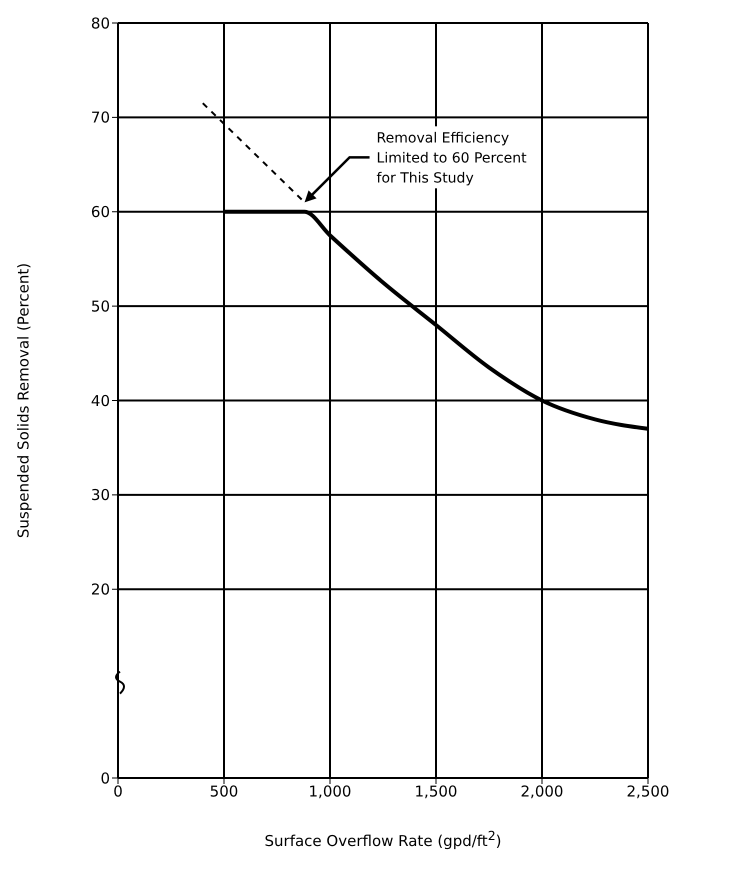 The image size is (743, 890). Describe the element at coordinates (100, 117) in the screenshot. I see `y-tick-label: 70` at that location.